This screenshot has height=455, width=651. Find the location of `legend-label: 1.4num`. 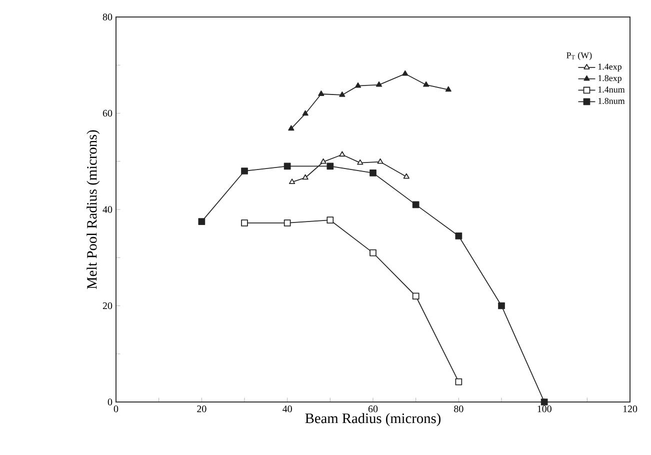

legend-label: 1.4num is located at coordinates (611, 89).